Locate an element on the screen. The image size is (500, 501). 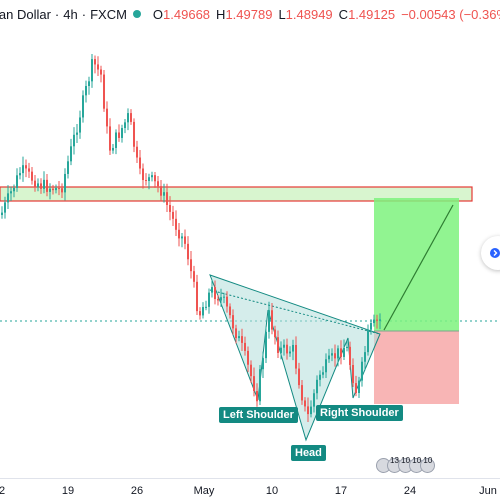
open-value: 1.49668 is located at coordinates (187, 14).